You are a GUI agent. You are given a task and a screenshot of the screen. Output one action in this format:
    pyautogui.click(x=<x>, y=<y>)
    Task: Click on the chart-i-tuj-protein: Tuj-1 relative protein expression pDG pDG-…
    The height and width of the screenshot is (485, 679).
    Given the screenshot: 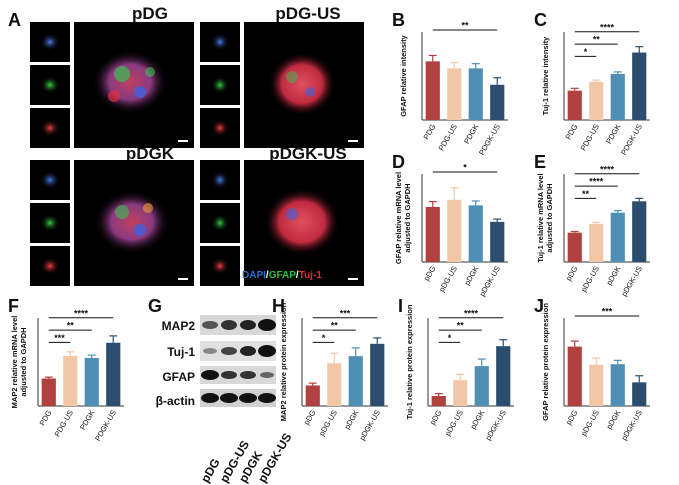 What is the action you would take?
    pyautogui.click(x=463, y=384)
    